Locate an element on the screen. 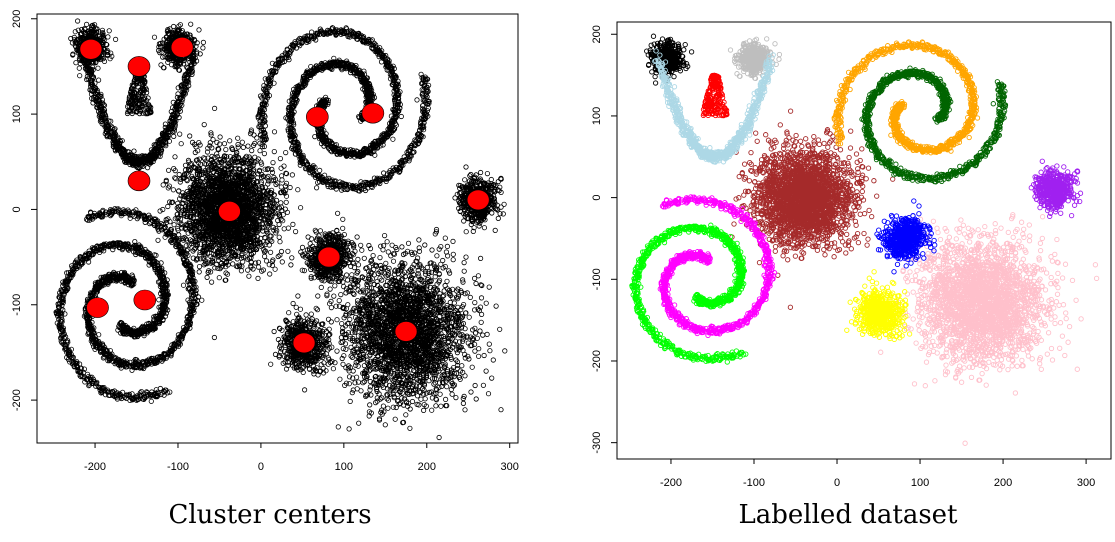 The width and height of the screenshot is (1115, 542). left-y-axis: -200 -100 0 100 200 is located at coordinates (24, 211).